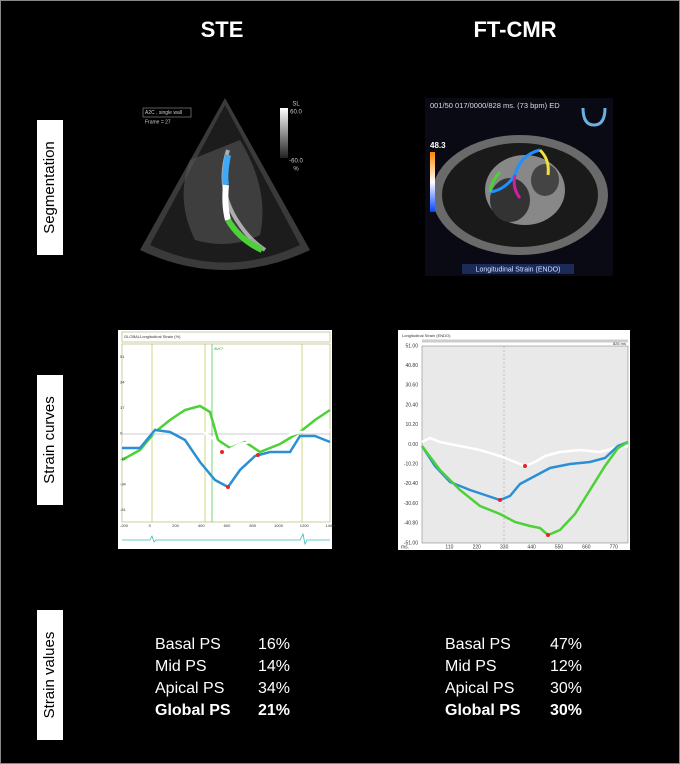  Describe the element at coordinates (566, 666) in the screenshot. I see `strain-value: 12%` at that location.